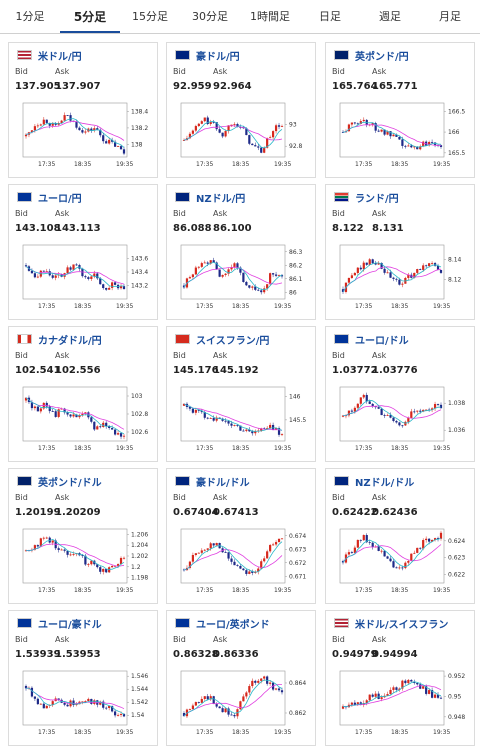 The image size is (480, 746). What do you see at coordinates (182, 339) in the screenshot?
I see `ch-flag-icon` at bounding box center [182, 339].